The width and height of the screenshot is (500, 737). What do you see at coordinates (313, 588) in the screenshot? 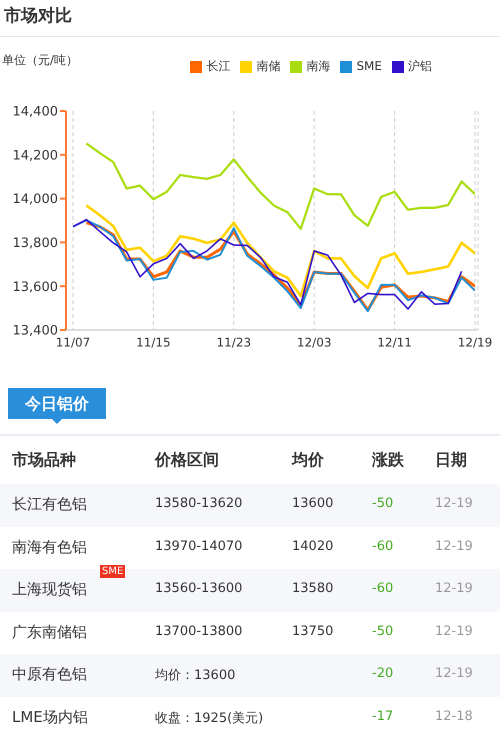
I see `text: 13580` at bounding box center [313, 588].